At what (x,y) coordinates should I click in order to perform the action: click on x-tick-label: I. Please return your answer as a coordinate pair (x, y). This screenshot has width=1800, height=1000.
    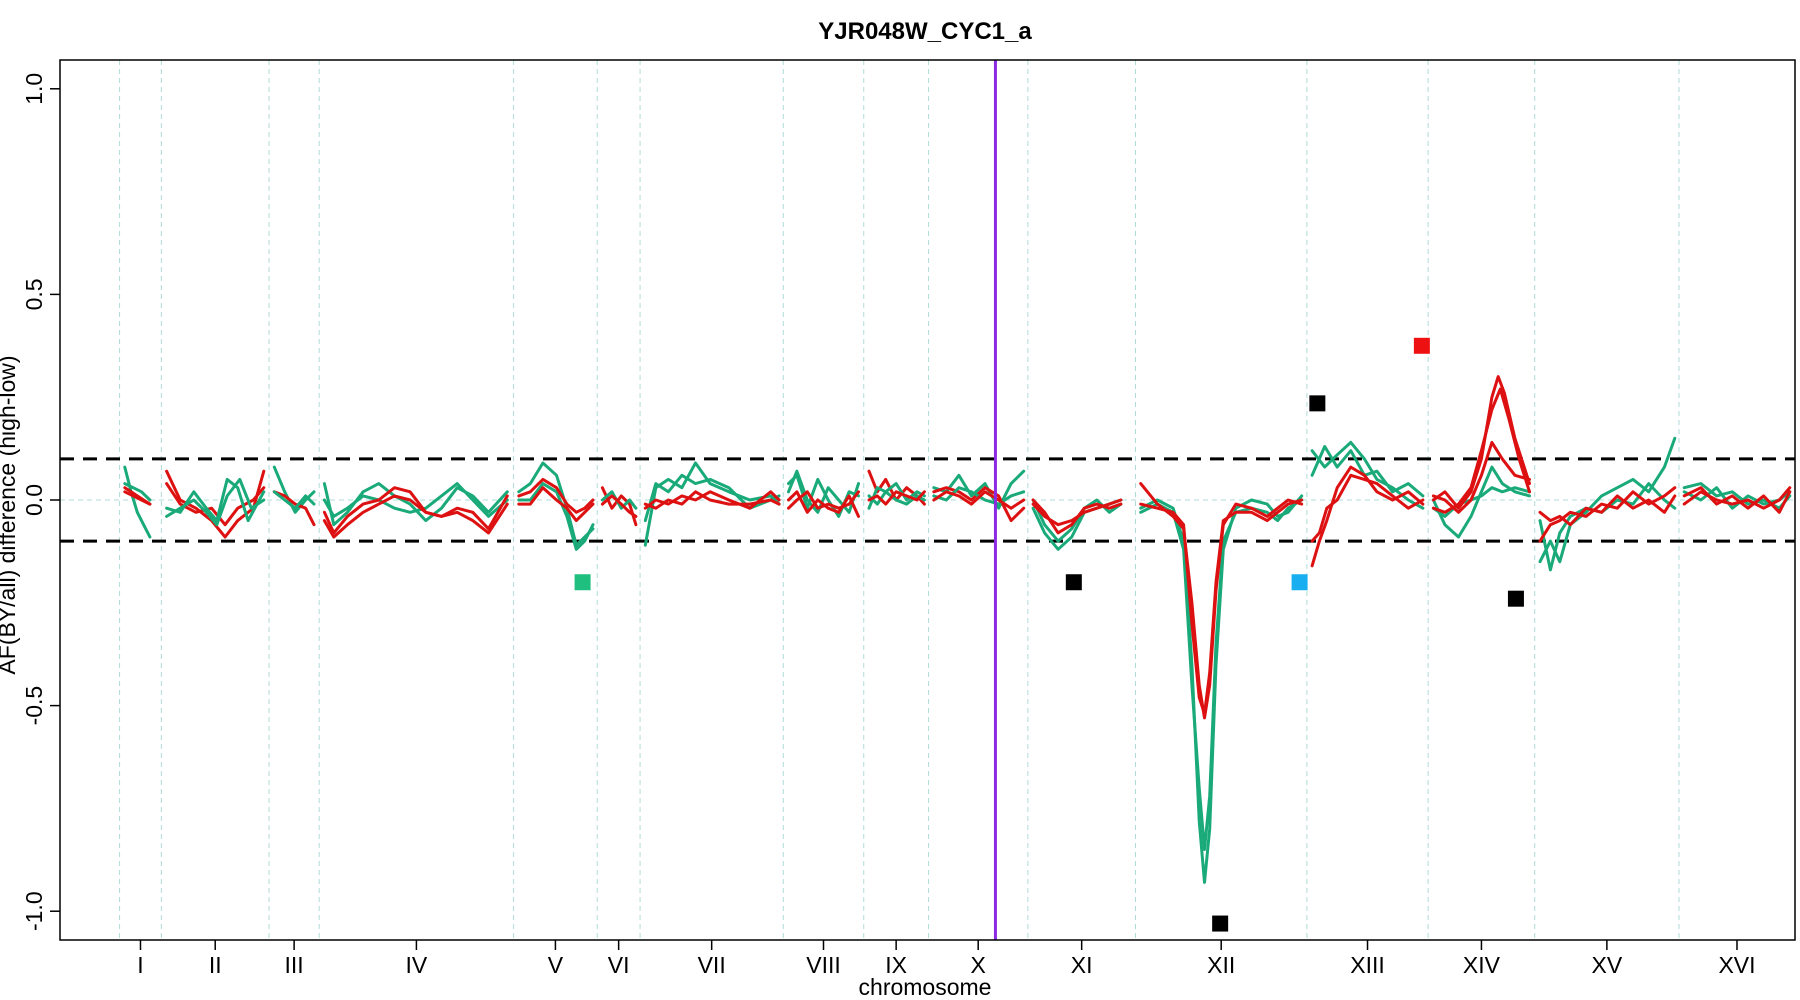
    Looking at the image, I should click on (140, 965).